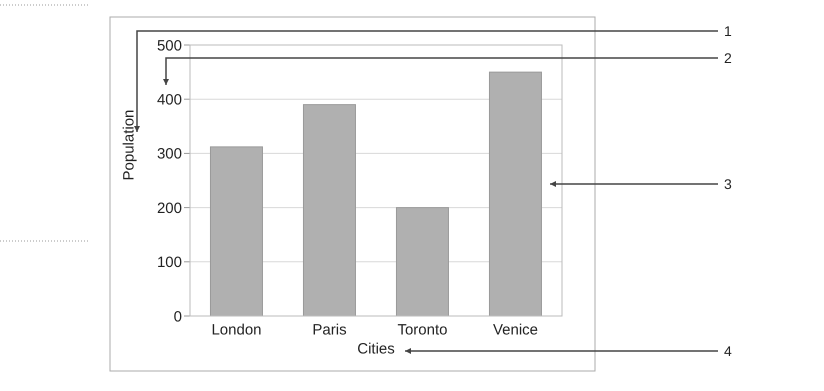 This screenshot has width=824, height=391. I want to click on y-tick-label: 200, so click(169, 208).